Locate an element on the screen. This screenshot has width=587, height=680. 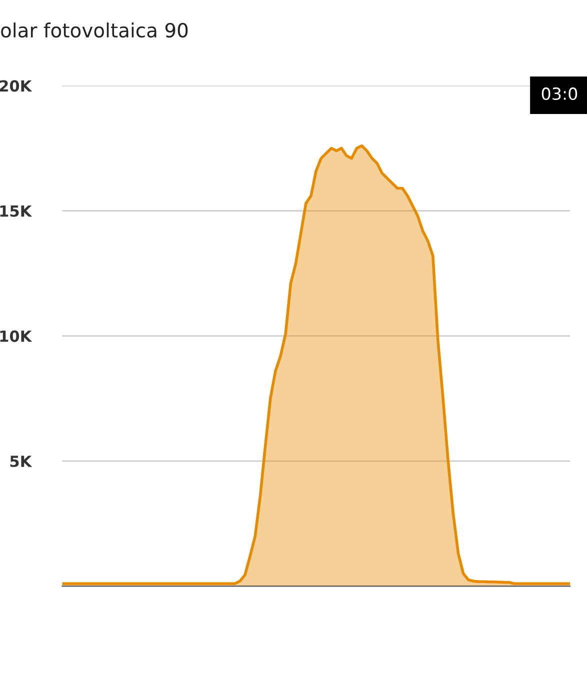
annotation: 03:0 is located at coordinates (560, 93).